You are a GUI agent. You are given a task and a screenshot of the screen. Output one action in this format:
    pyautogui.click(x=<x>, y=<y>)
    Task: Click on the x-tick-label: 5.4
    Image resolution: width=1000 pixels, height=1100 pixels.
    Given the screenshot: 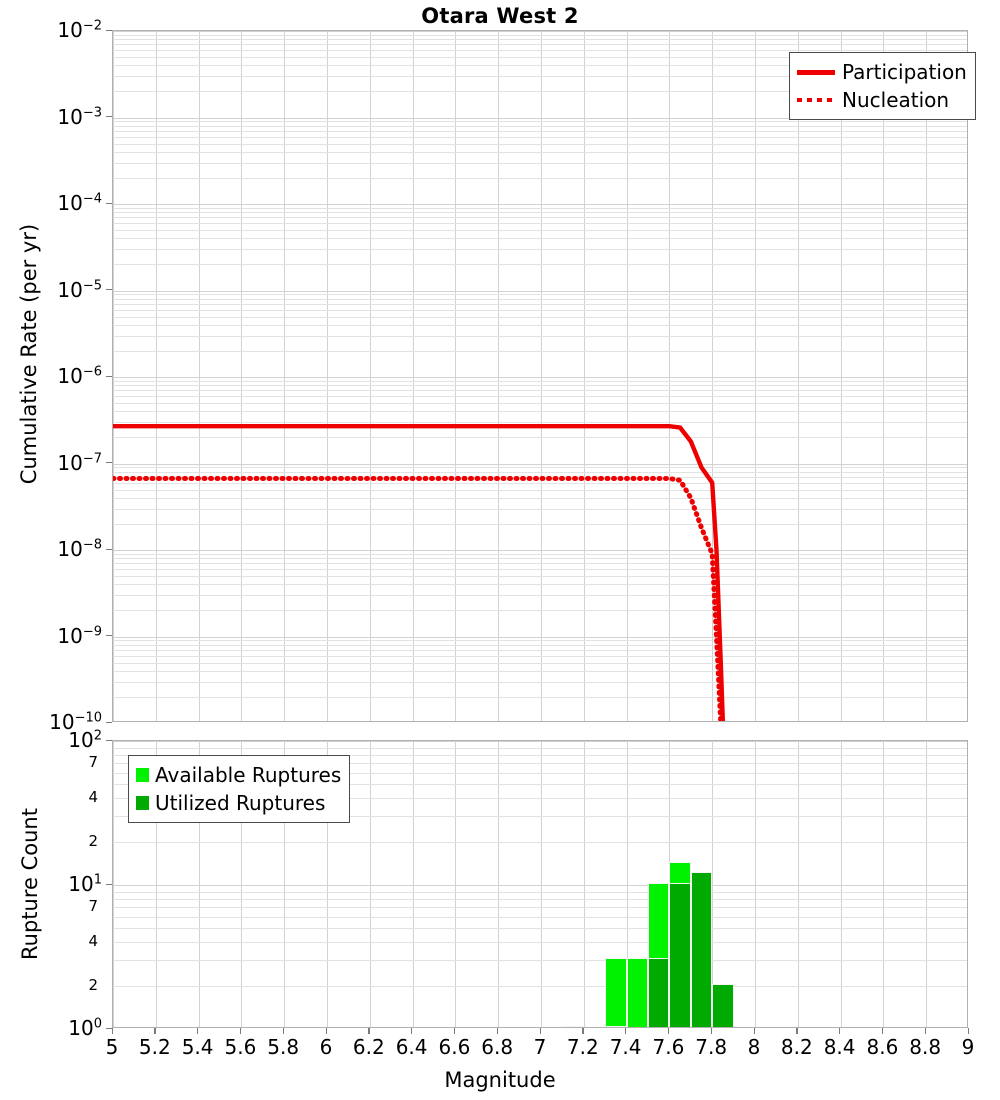 What is the action you would take?
    pyautogui.click(x=197, y=1047)
    